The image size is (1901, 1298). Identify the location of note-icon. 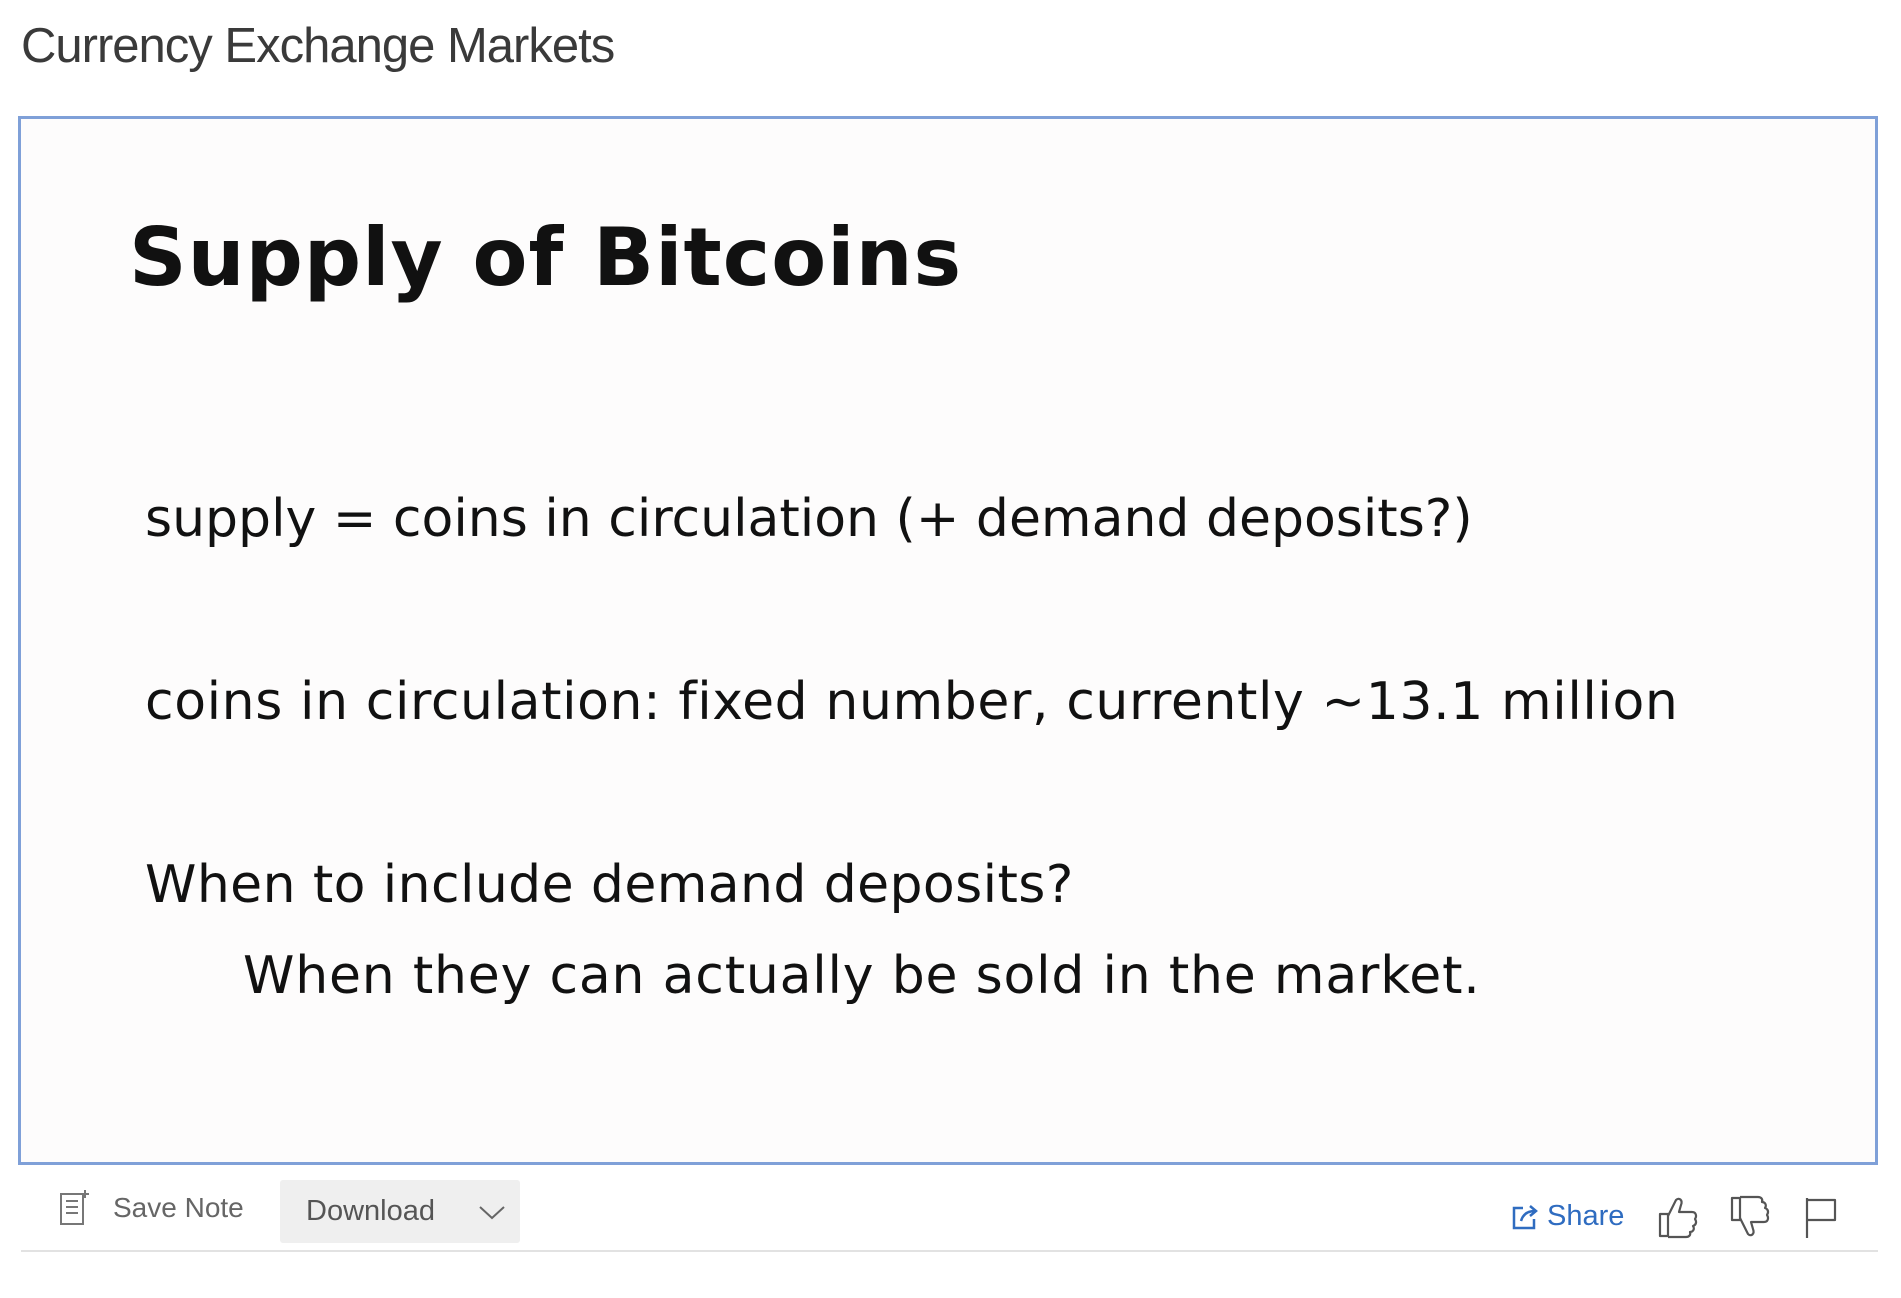
(74, 1207).